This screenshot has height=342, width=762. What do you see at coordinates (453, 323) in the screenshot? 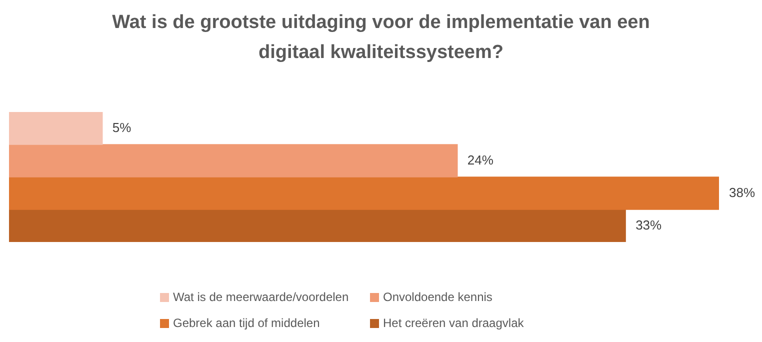
I see `legend-label: Het creëren van draagvlak` at bounding box center [453, 323].